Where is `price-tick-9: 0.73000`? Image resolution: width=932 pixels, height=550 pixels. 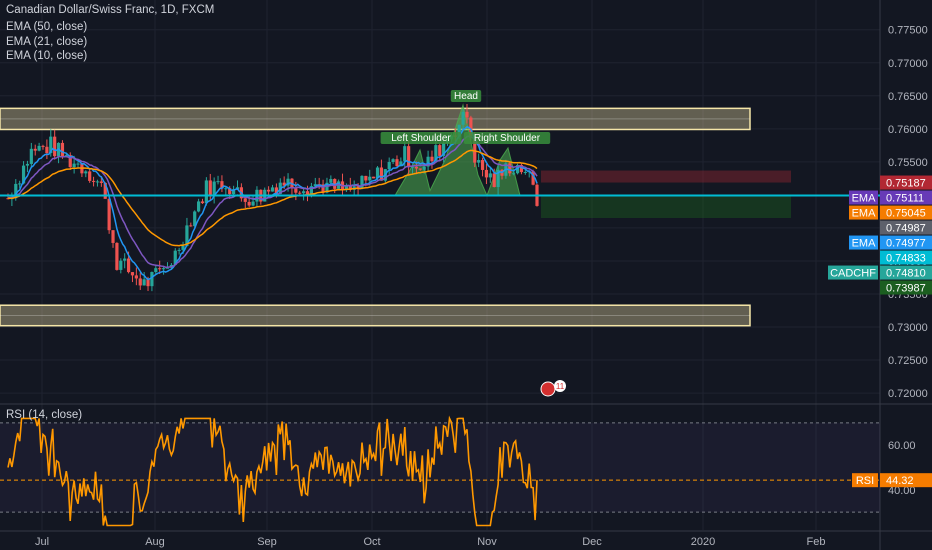
price-tick-9: 0.73000 is located at coordinates (908, 328).